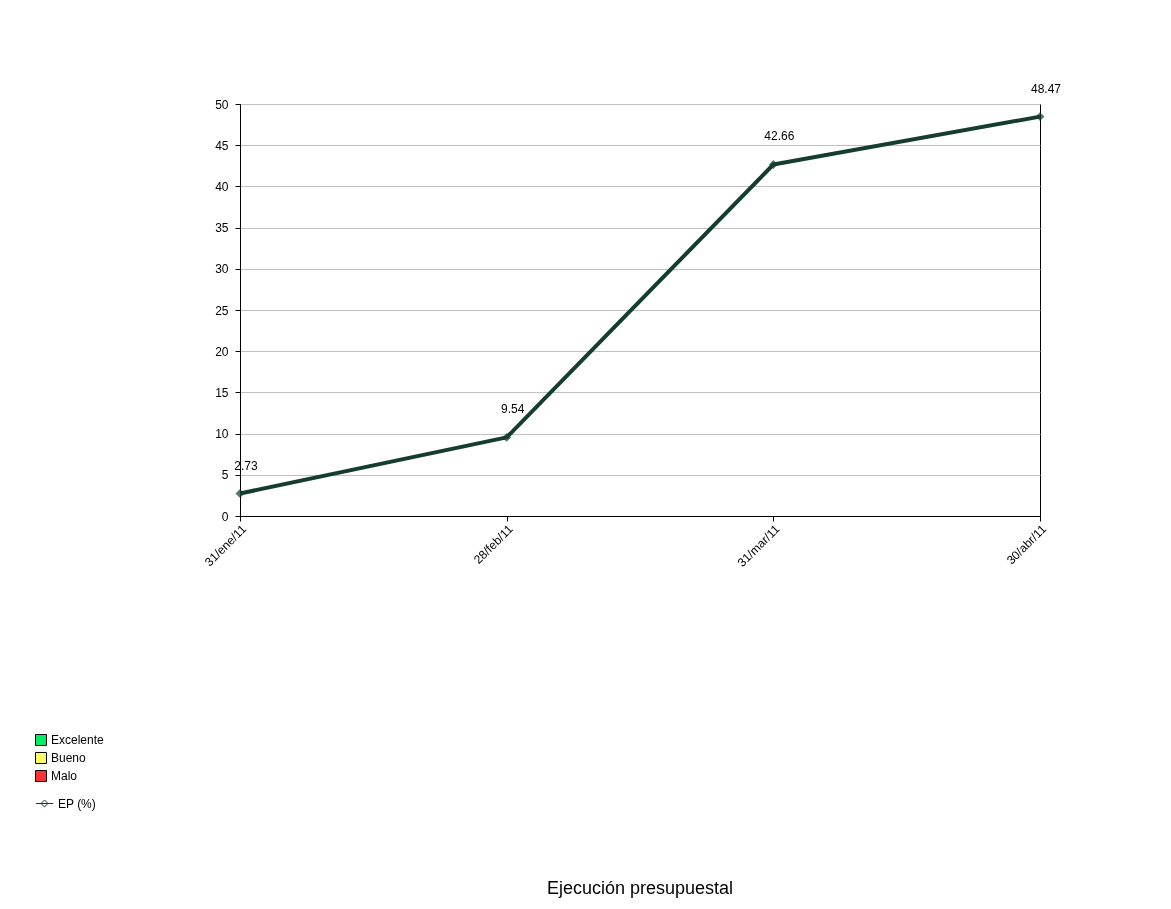  What do you see at coordinates (640, 888) in the screenshot?
I see `text: Ejecución presupuestal` at bounding box center [640, 888].